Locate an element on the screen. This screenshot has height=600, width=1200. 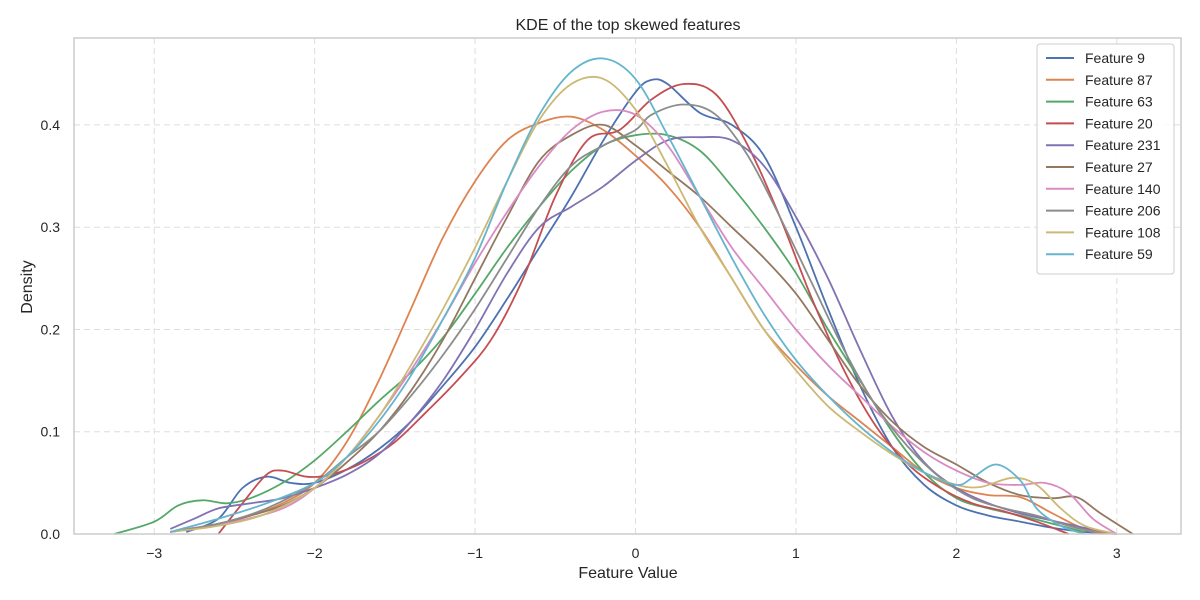
y-axis-ticks: 0.0 0.1 0.2 0.3 0.4 is located at coordinates (51, 329).